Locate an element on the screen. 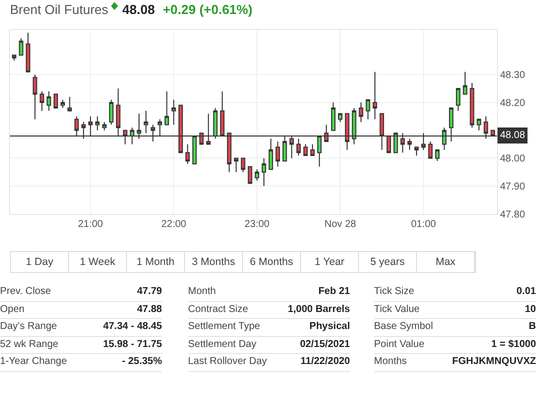 The image size is (550, 401). x-tick-label: 01:00 is located at coordinates (423, 224).